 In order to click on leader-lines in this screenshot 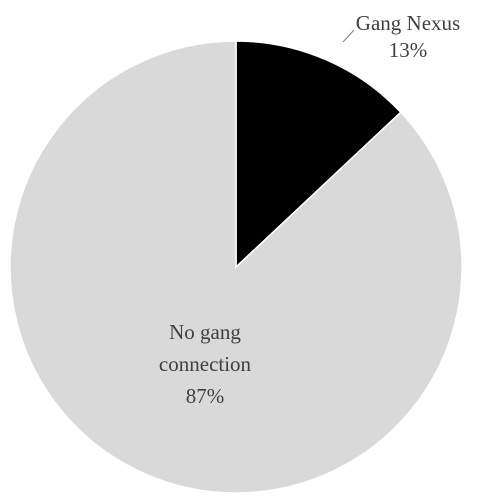, I will do `click(348, 36)`.